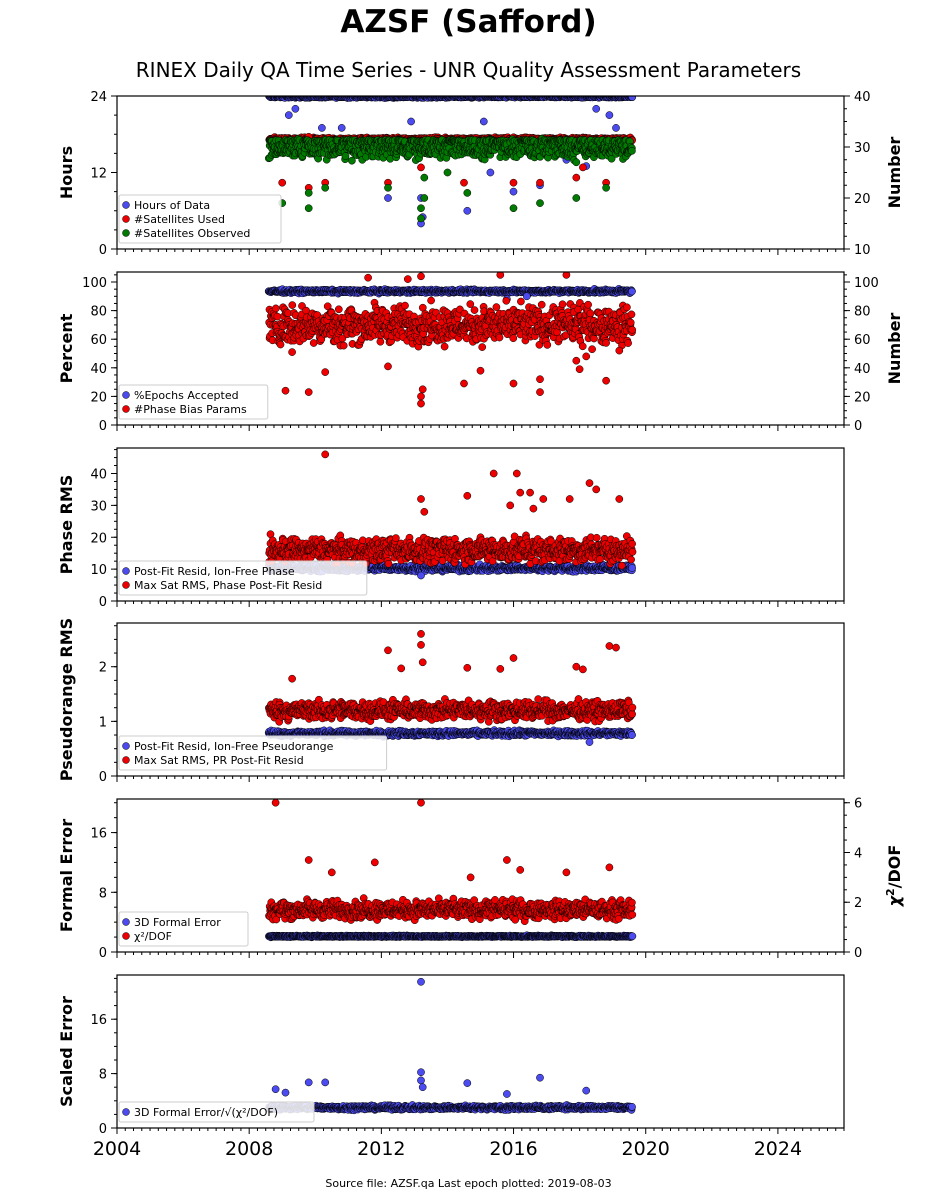 Image resolution: width=937 pixels, height=1200 pixels. I want to click on y-right-tick-label: 20, so click(862, 199).